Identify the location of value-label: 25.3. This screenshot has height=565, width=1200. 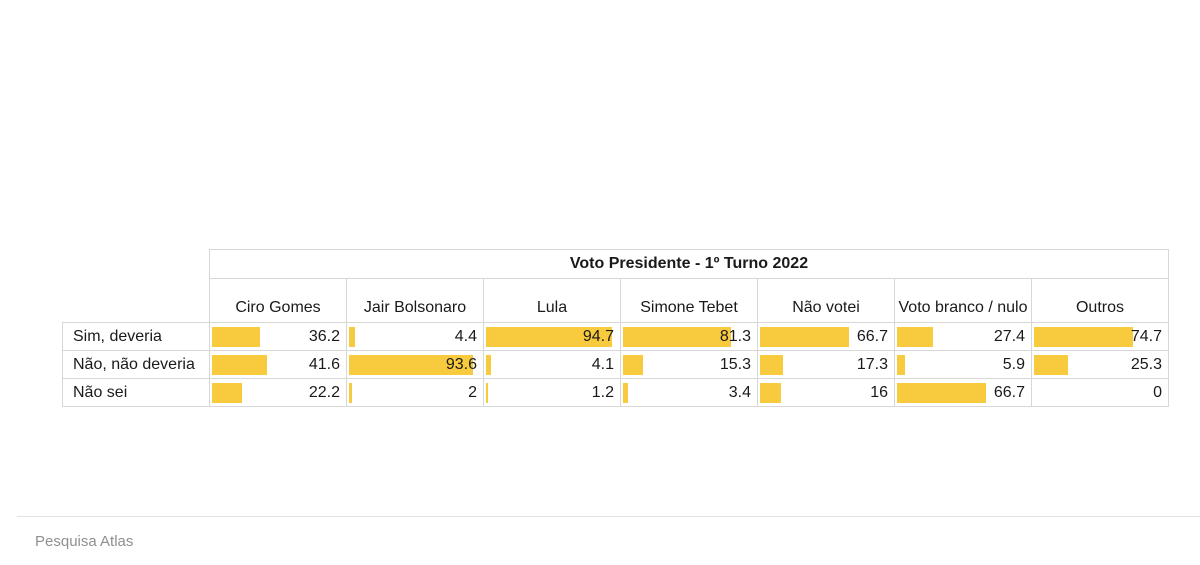
(1146, 364).